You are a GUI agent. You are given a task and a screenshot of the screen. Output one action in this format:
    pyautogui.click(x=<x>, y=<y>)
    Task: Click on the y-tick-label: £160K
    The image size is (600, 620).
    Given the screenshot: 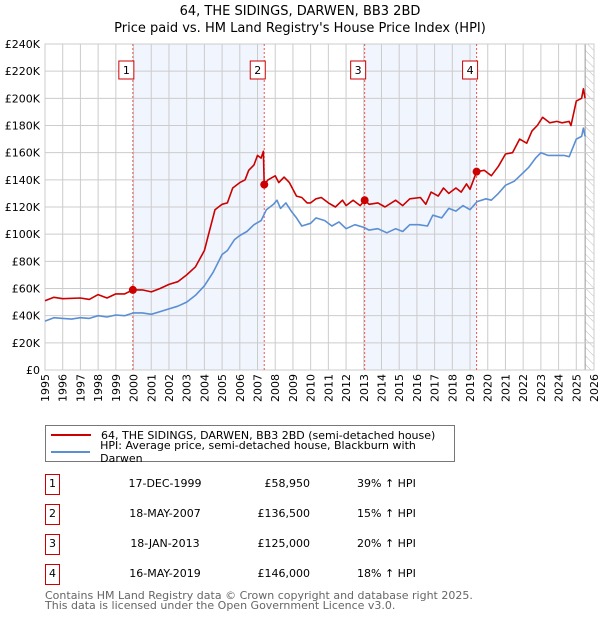 What is the action you would take?
    pyautogui.click(x=23, y=153)
    